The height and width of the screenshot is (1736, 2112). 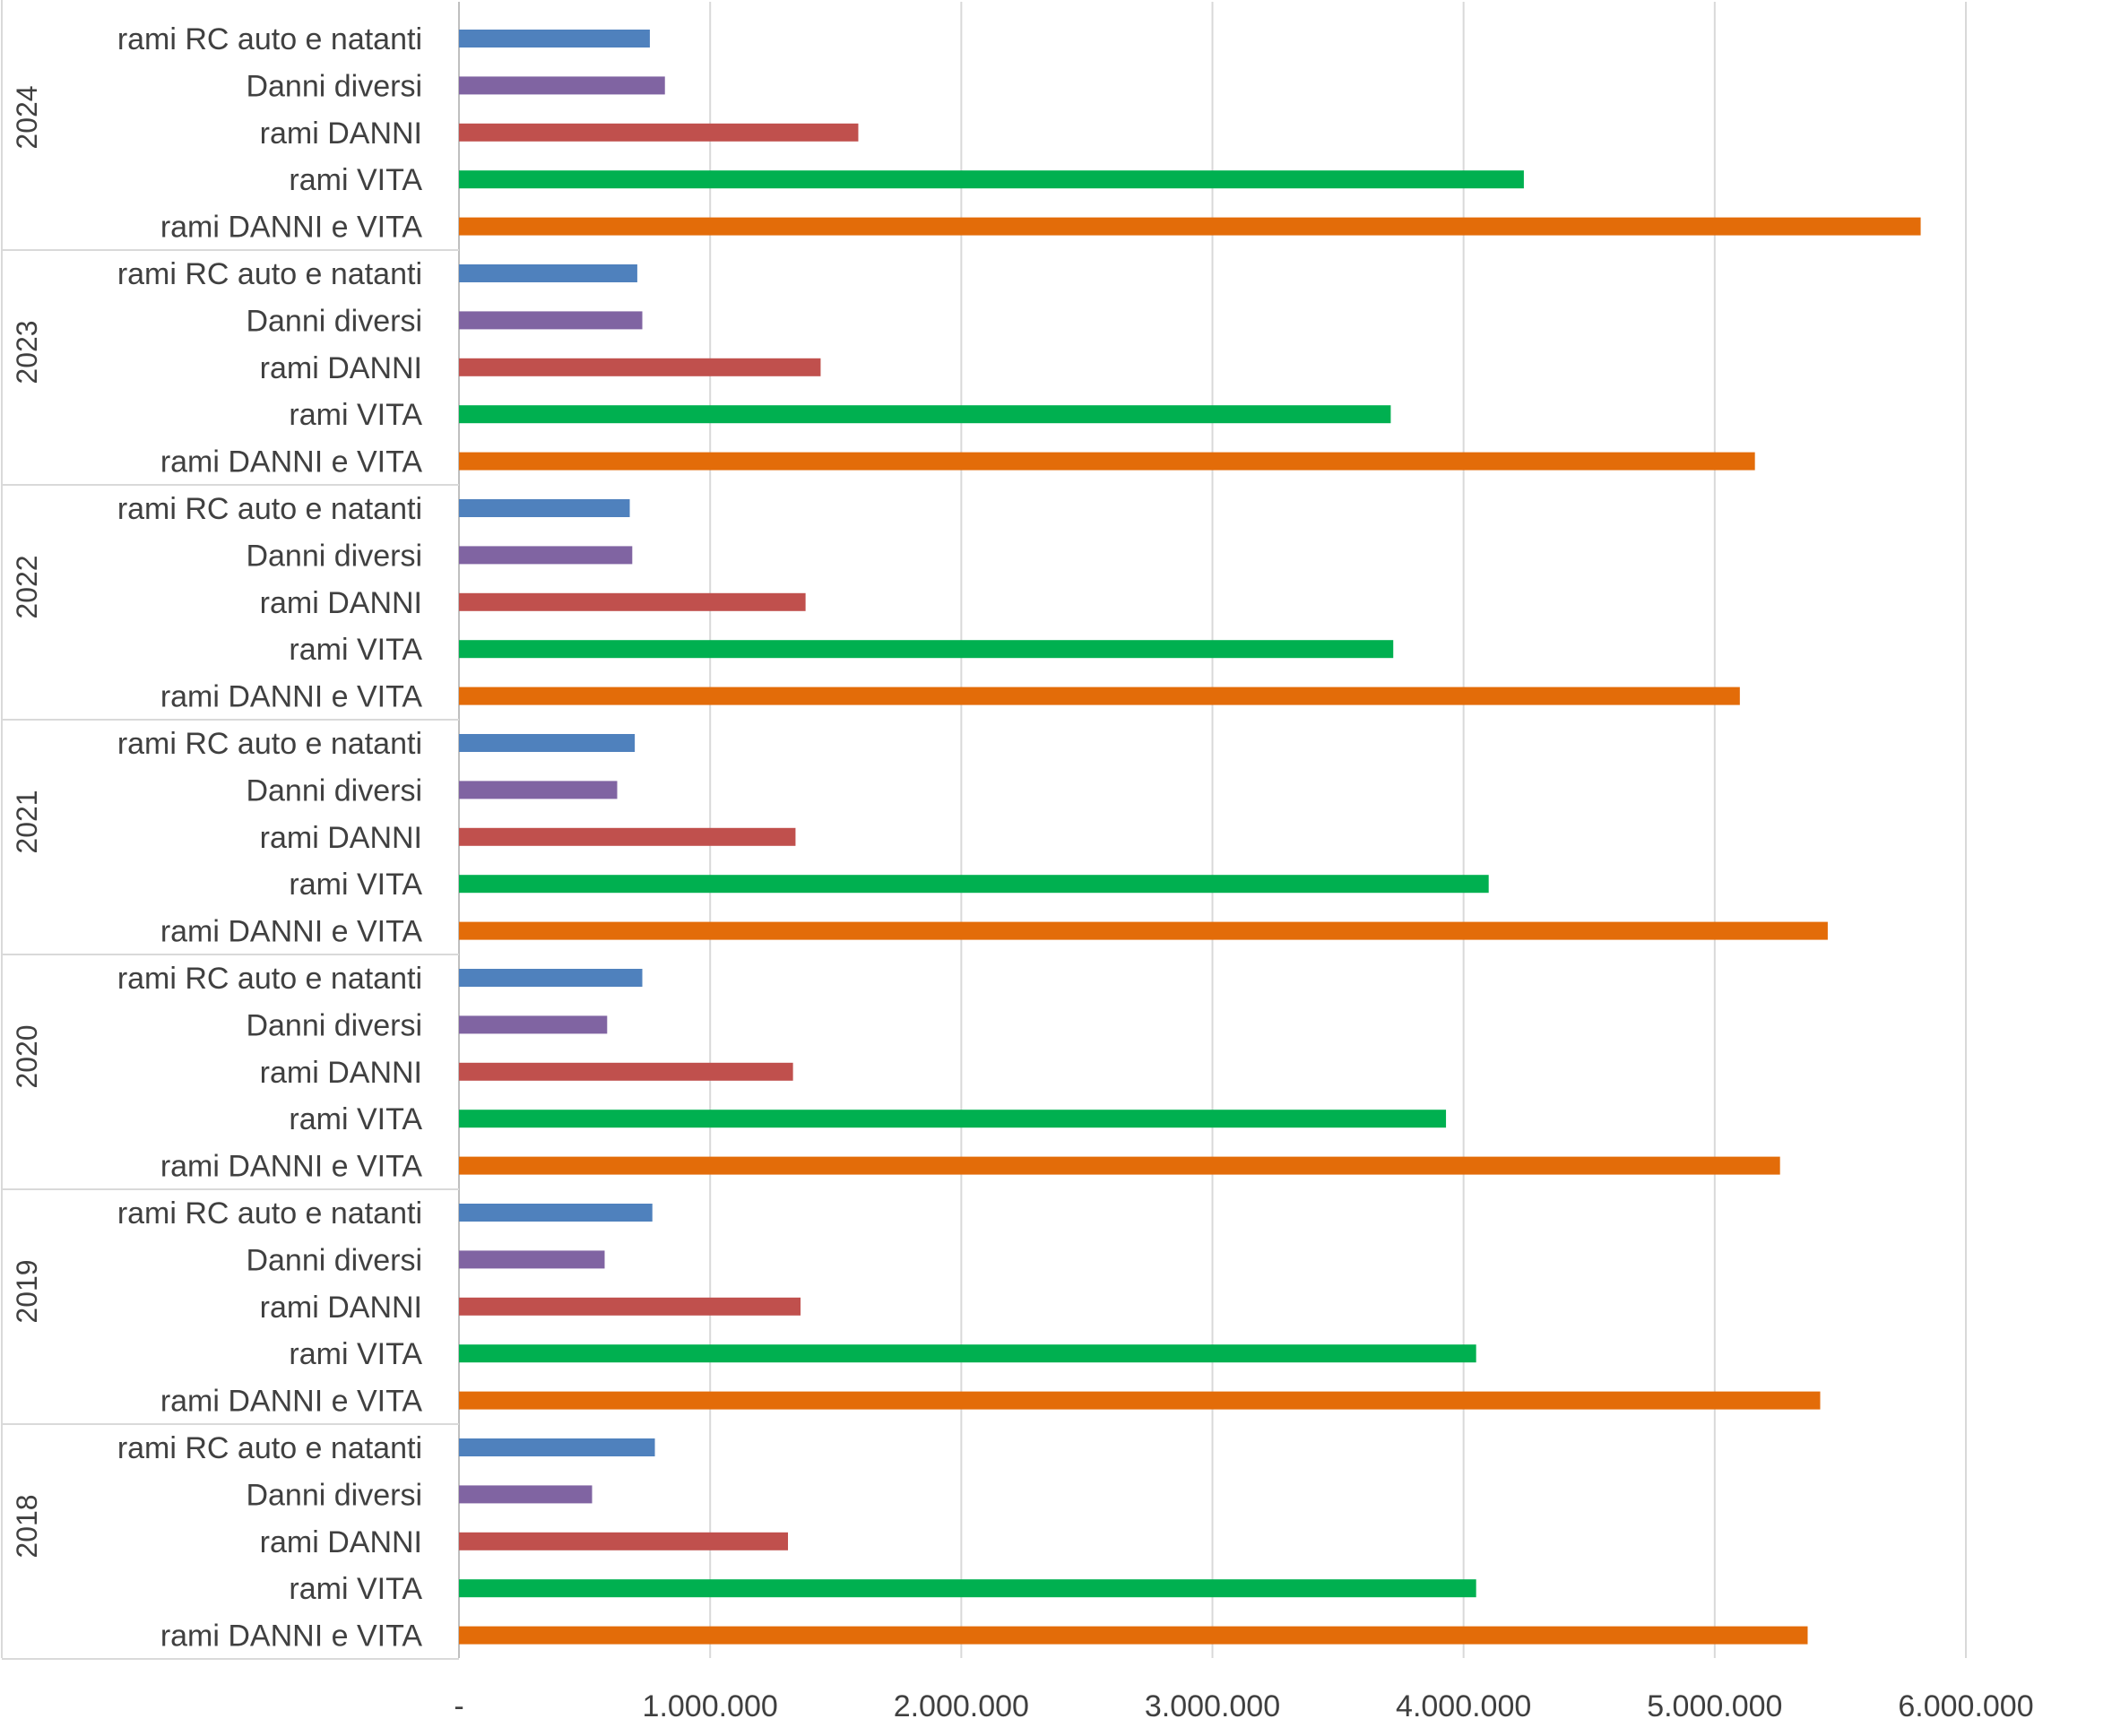 What do you see at coordinates (1190, 226) in the screenshot?
I see `bar-2024-rami-danni-e-vita` at bounding box center [1190, 226].